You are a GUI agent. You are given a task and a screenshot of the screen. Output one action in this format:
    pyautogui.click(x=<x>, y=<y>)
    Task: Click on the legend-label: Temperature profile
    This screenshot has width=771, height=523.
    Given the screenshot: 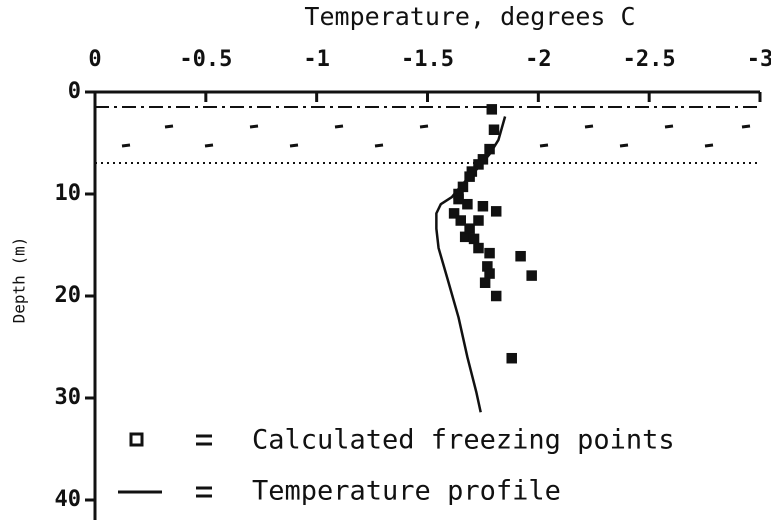 What is the action you would take?
    pyautogui.click(x=406, y=491)
    